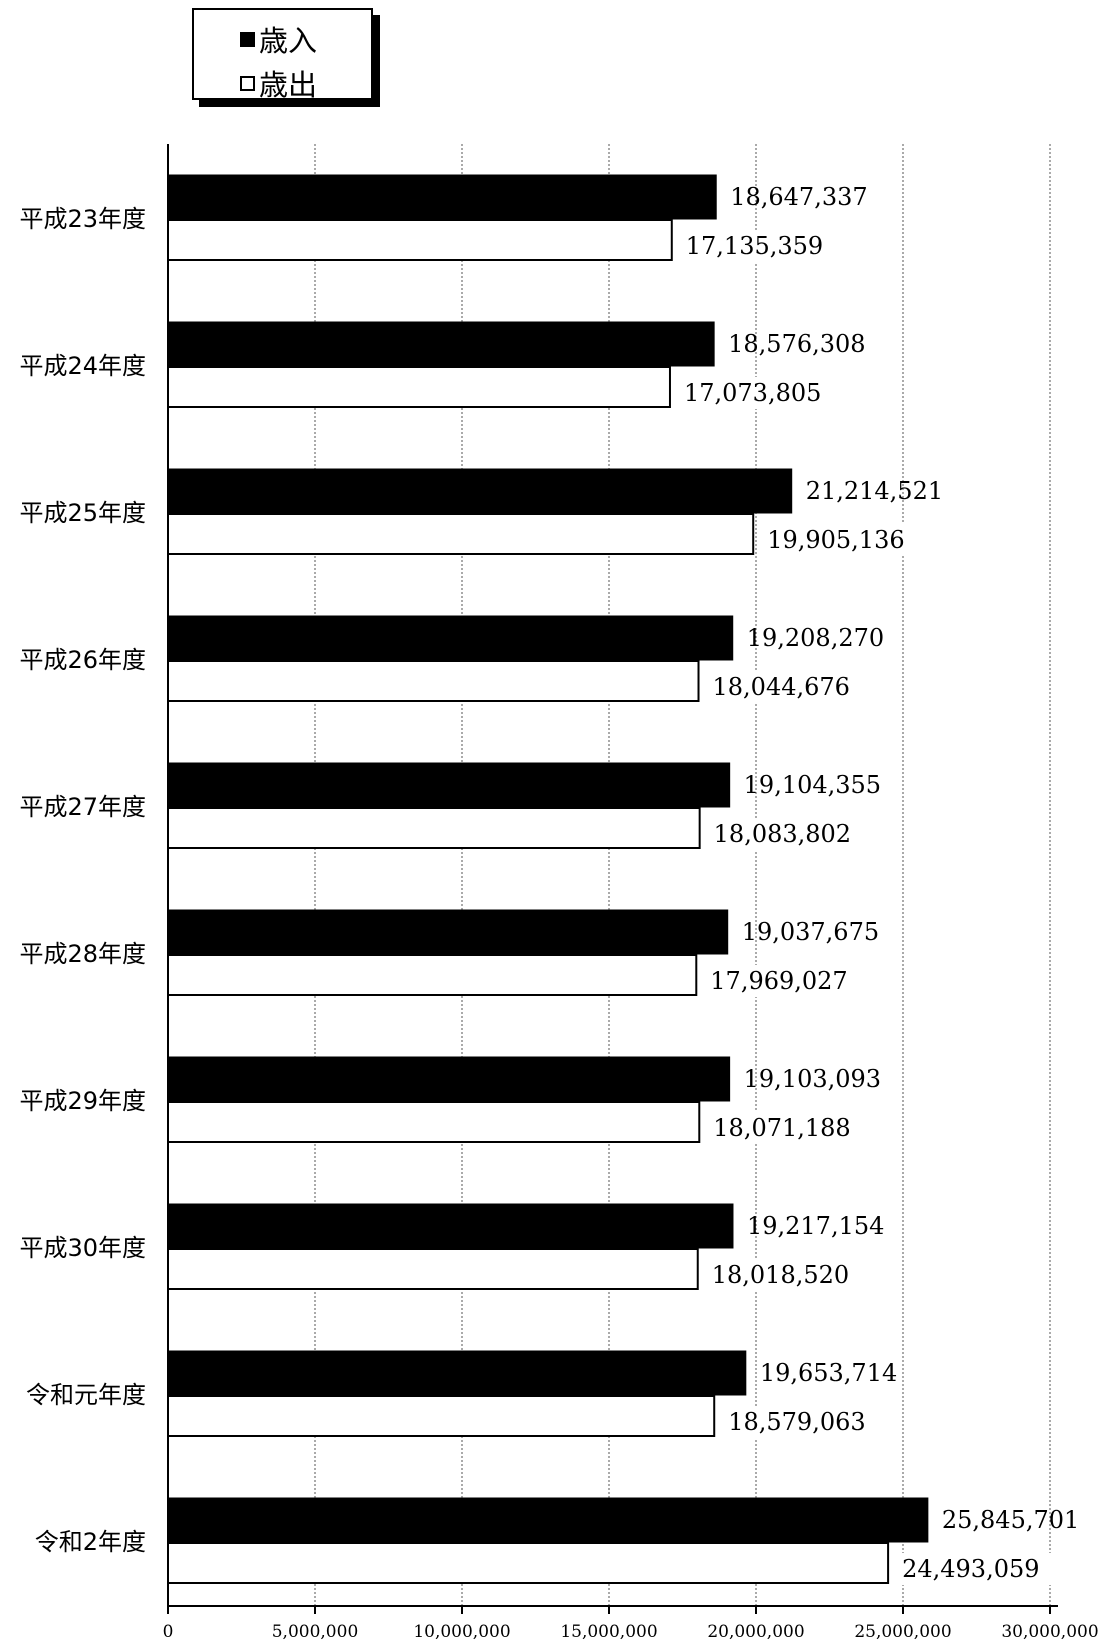 The image size is (1103, 1643). What do you see at coordinates (82, 954) in the screenshot?
I see `category-label: 平成28年度` at bounding box center [82, 954].